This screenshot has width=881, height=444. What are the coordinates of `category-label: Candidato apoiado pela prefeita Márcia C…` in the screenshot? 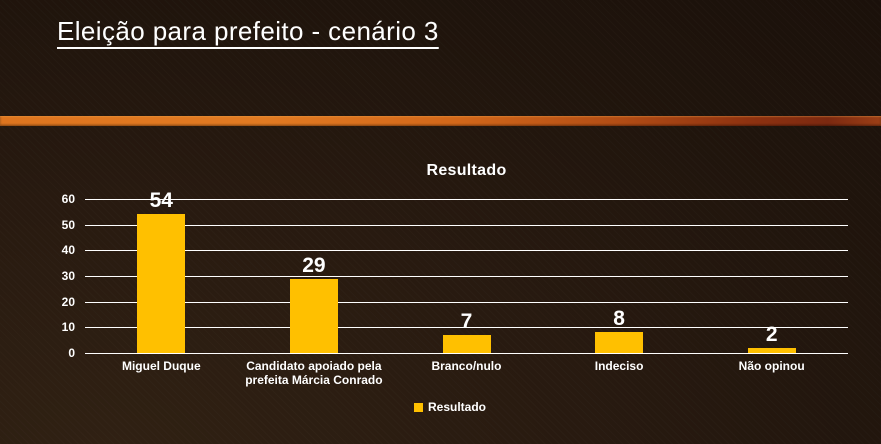 It's located at (314, 373).